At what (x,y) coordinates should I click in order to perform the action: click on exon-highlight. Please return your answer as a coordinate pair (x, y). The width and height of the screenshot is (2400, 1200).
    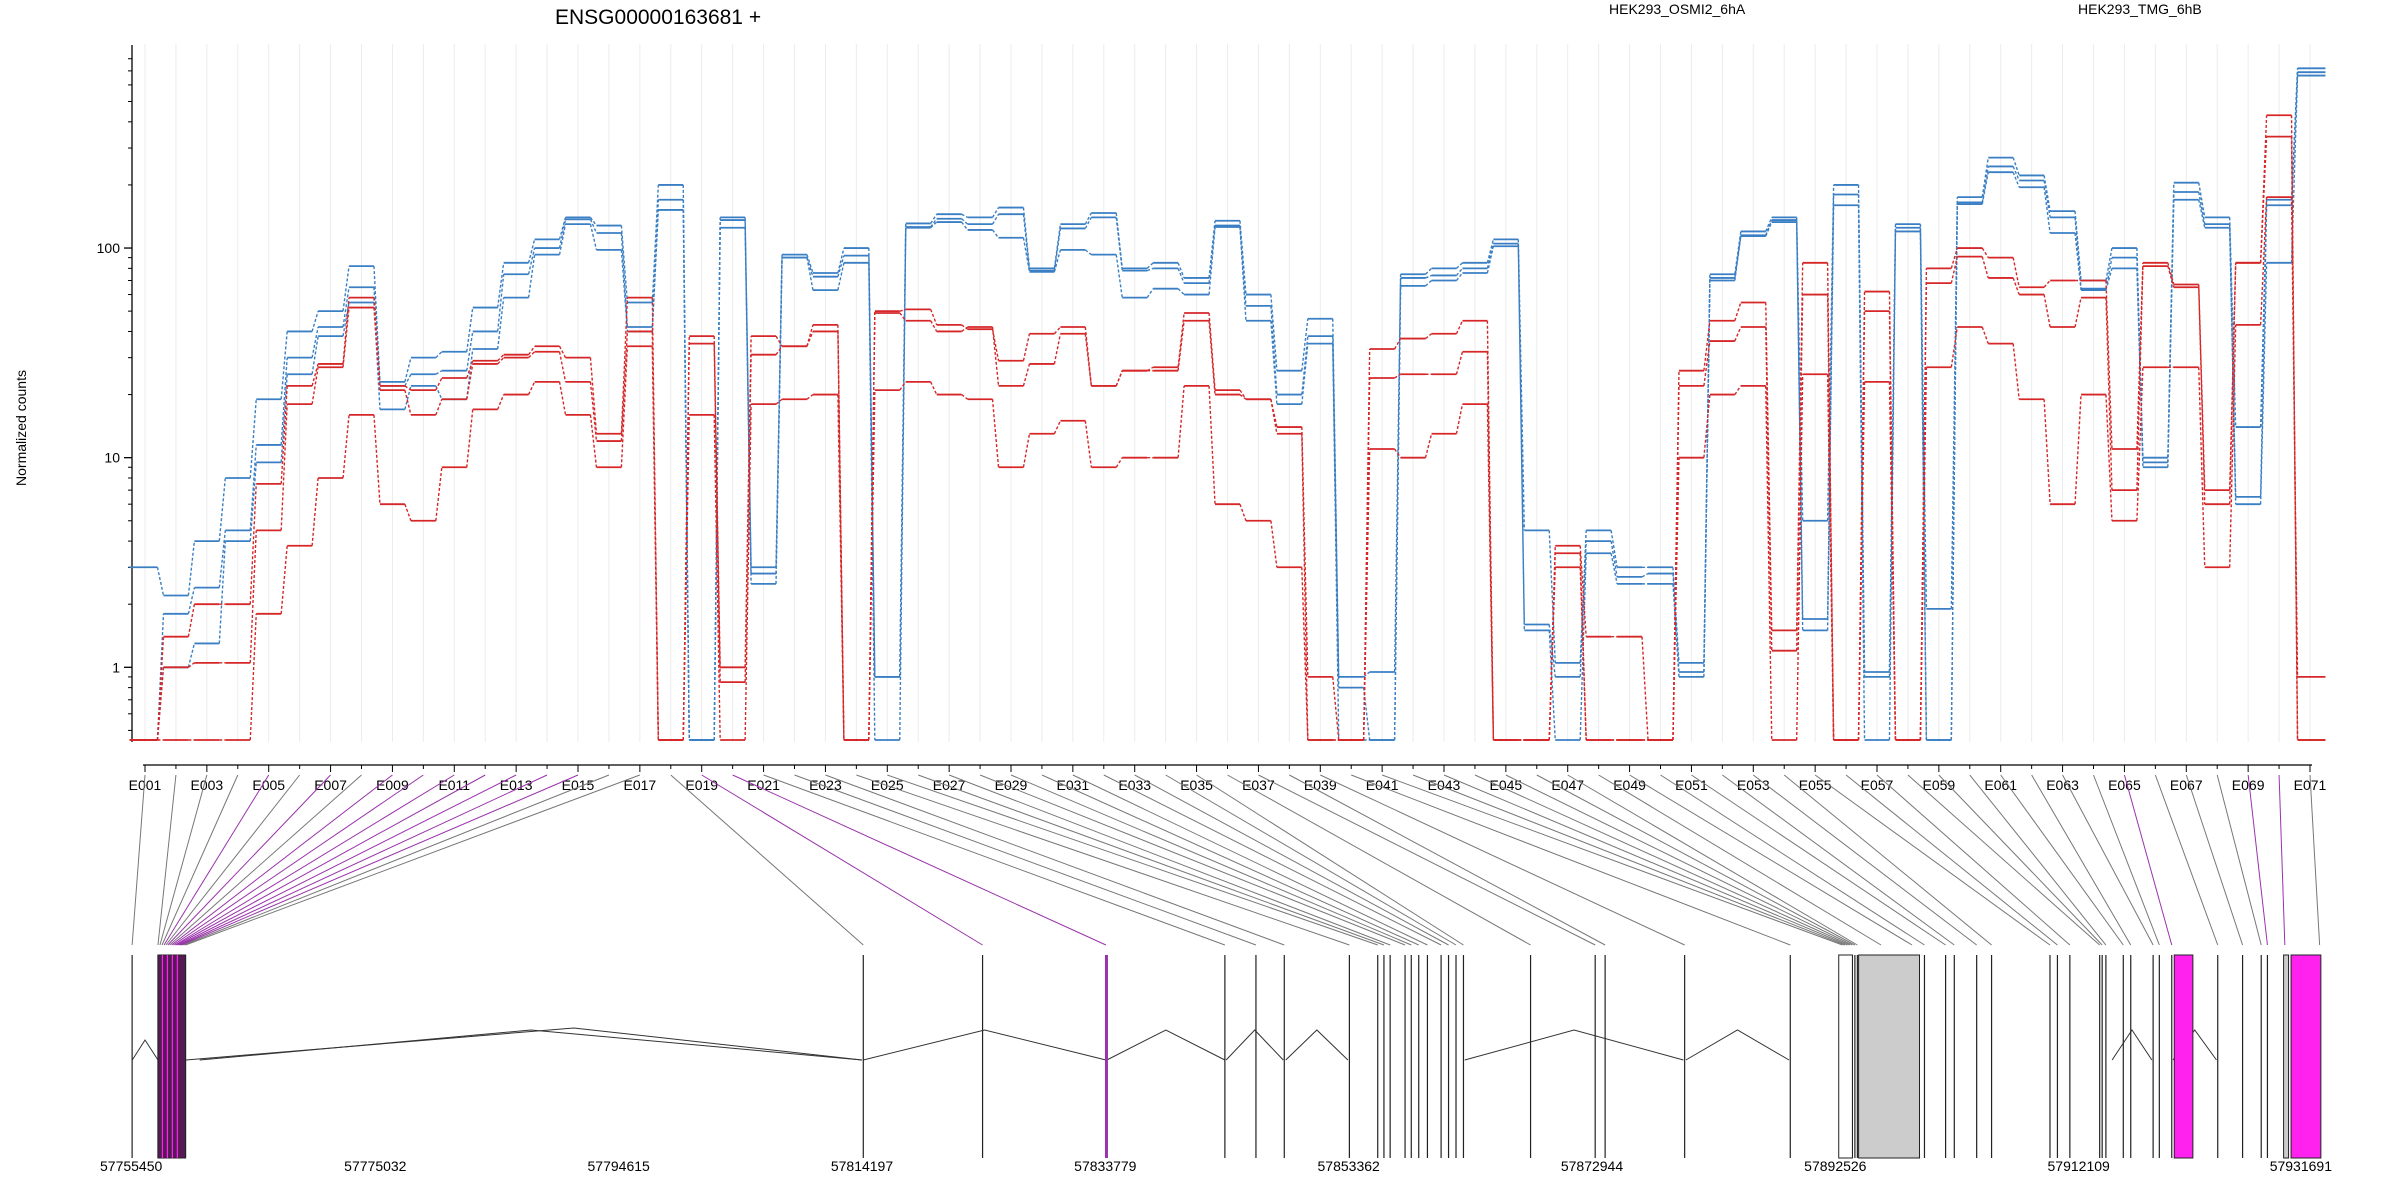
    Looking at the image, I should click on (2306, 1056).